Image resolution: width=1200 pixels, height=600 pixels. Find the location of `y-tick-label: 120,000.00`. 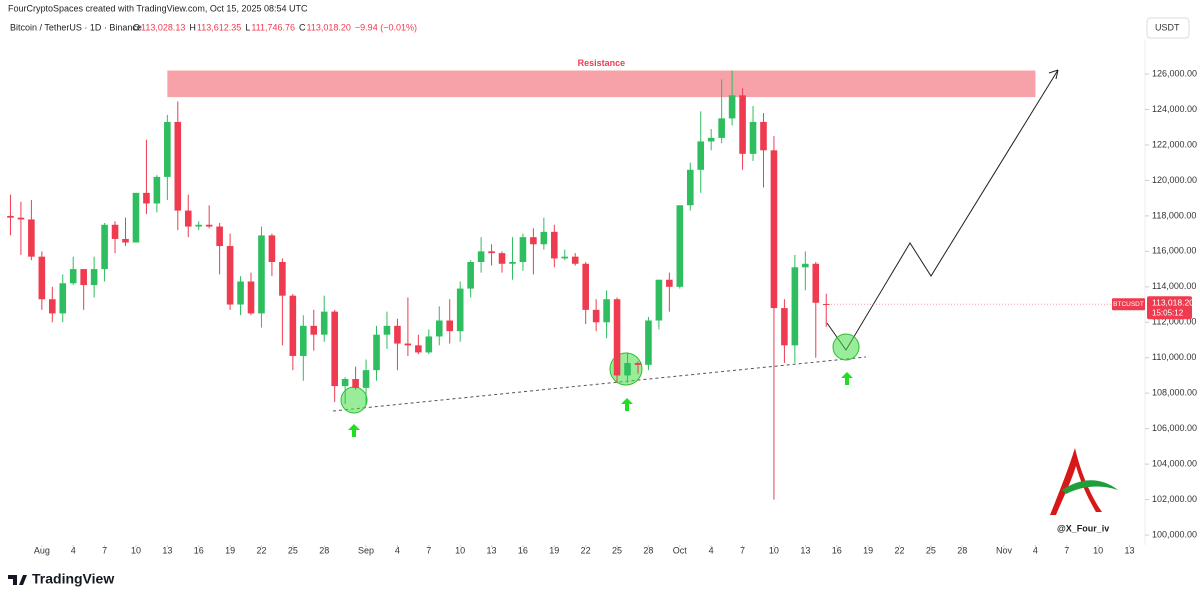

y-tick-label: 120,000.00 is located at coordinates (1174, 180).